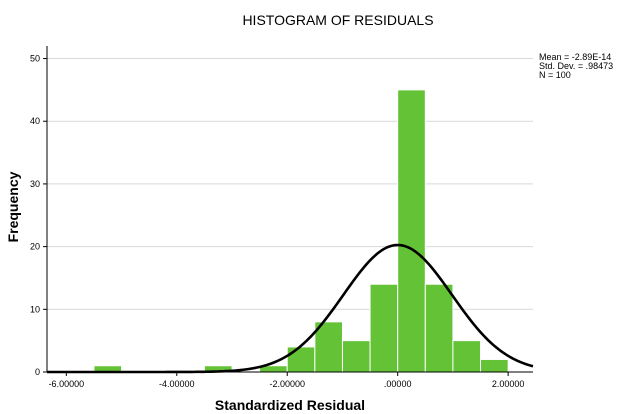  What do you see at coordinates (37, 372) in the screenshot?
I see `y-tick-label-0: 0` at bounding box center [37, 372].